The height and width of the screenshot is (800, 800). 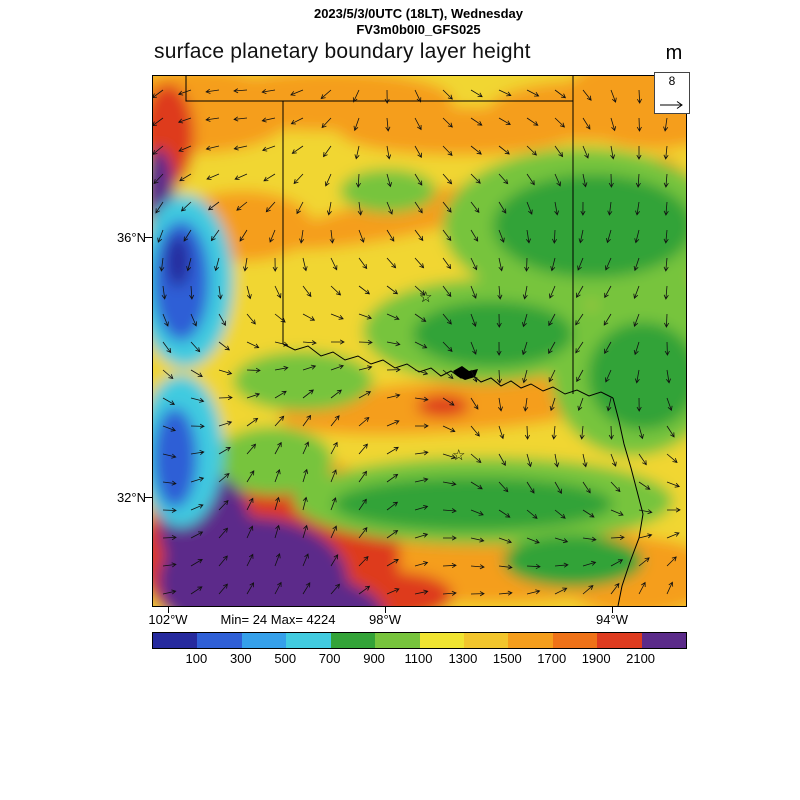 I want to click on vector-reference-arrow-icon, so click(x=671, y=105).